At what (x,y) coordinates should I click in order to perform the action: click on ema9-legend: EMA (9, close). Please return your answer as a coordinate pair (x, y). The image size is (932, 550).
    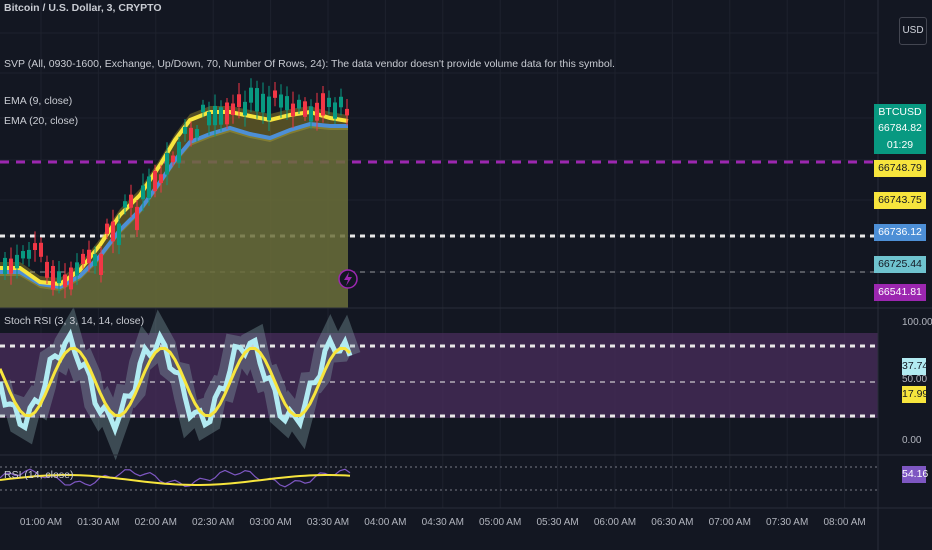
    Looking at the image, I should click on (38, 101).